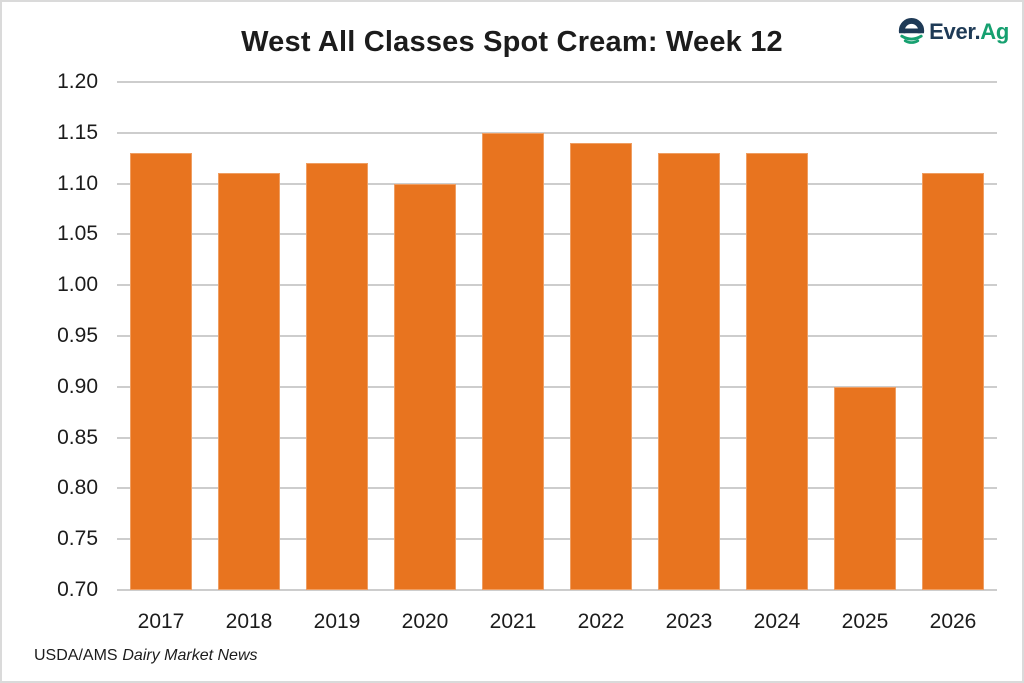  I want to click on y-tick-label: 0.90, so click(77, 386).